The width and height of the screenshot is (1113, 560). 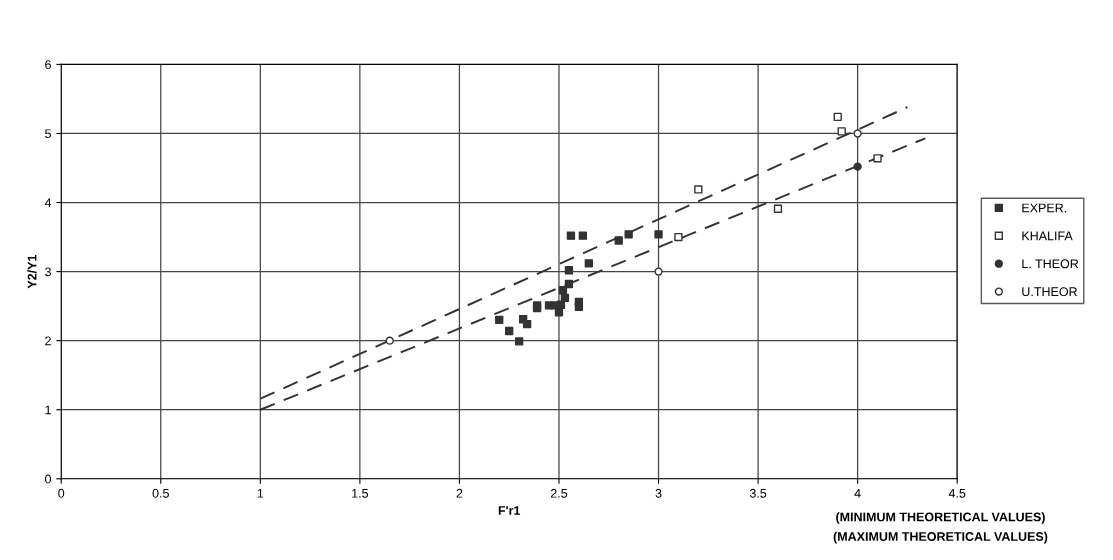 I want to click on legend-label: EXPER., so click(x=1044, y=208).